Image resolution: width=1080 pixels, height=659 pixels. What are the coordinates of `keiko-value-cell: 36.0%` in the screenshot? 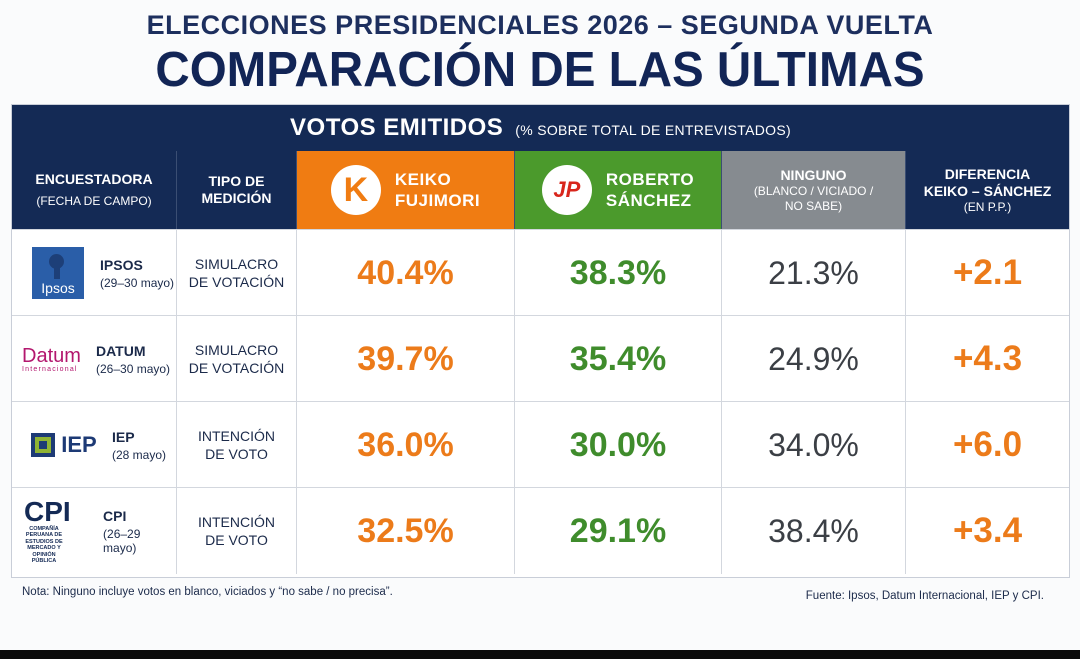 It's located at (406, 445).